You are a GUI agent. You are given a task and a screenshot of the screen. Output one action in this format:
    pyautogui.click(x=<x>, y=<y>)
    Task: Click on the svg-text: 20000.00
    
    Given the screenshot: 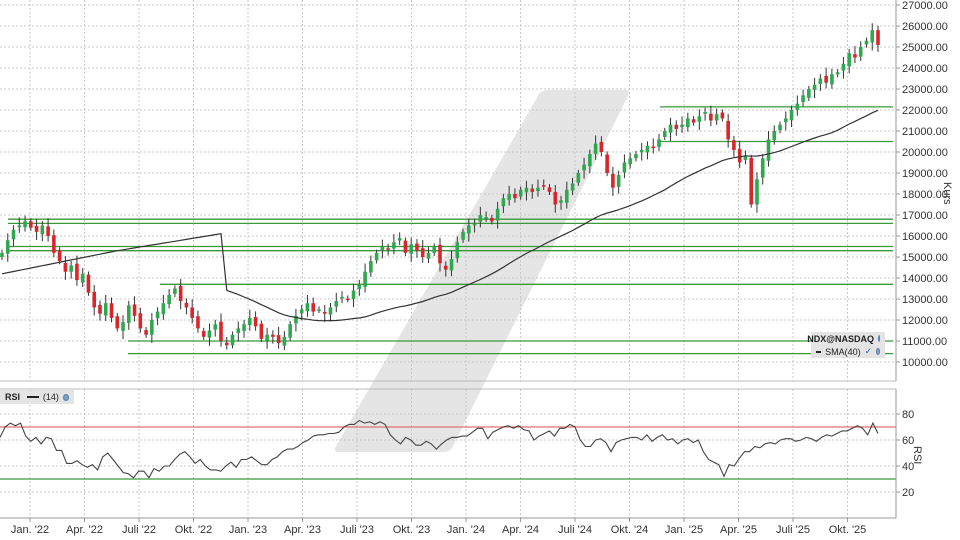 What is the action you would take?
    pyautogui.click(x=925, y=153)
    